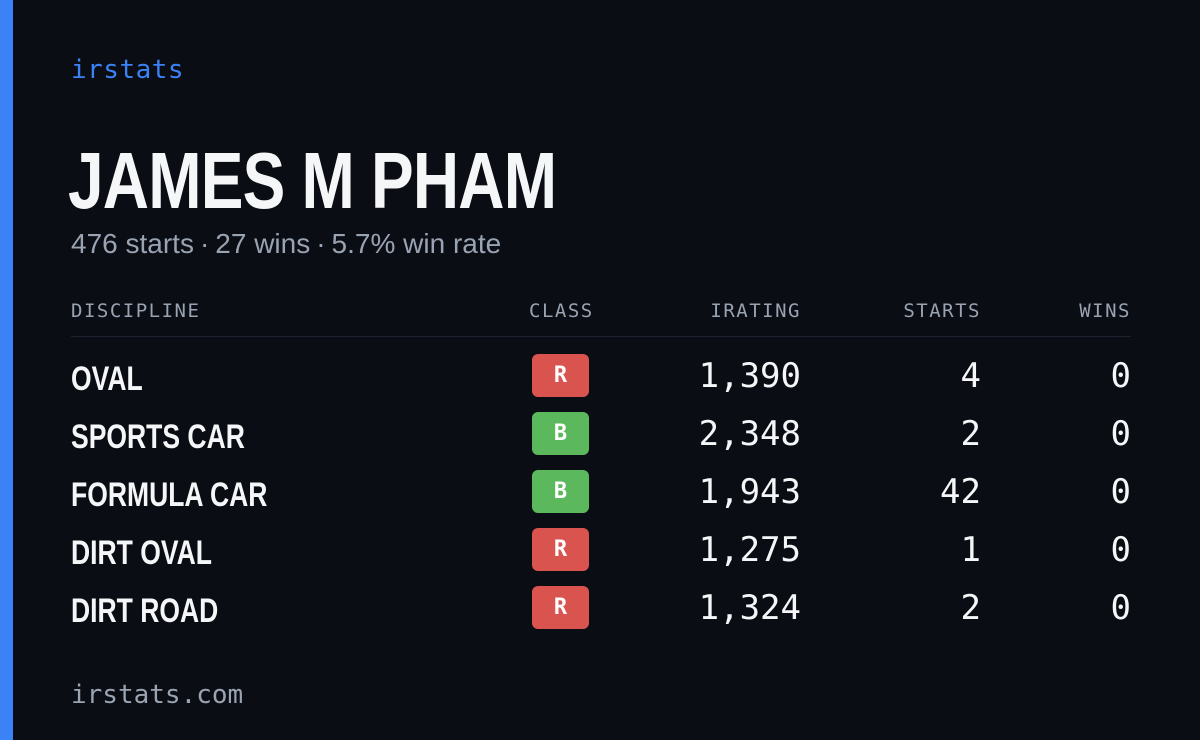  What do you see at coordinates (749, 550) in the screenshot?
I see `irating-value: 1,275` at bounding box center [749, 550].